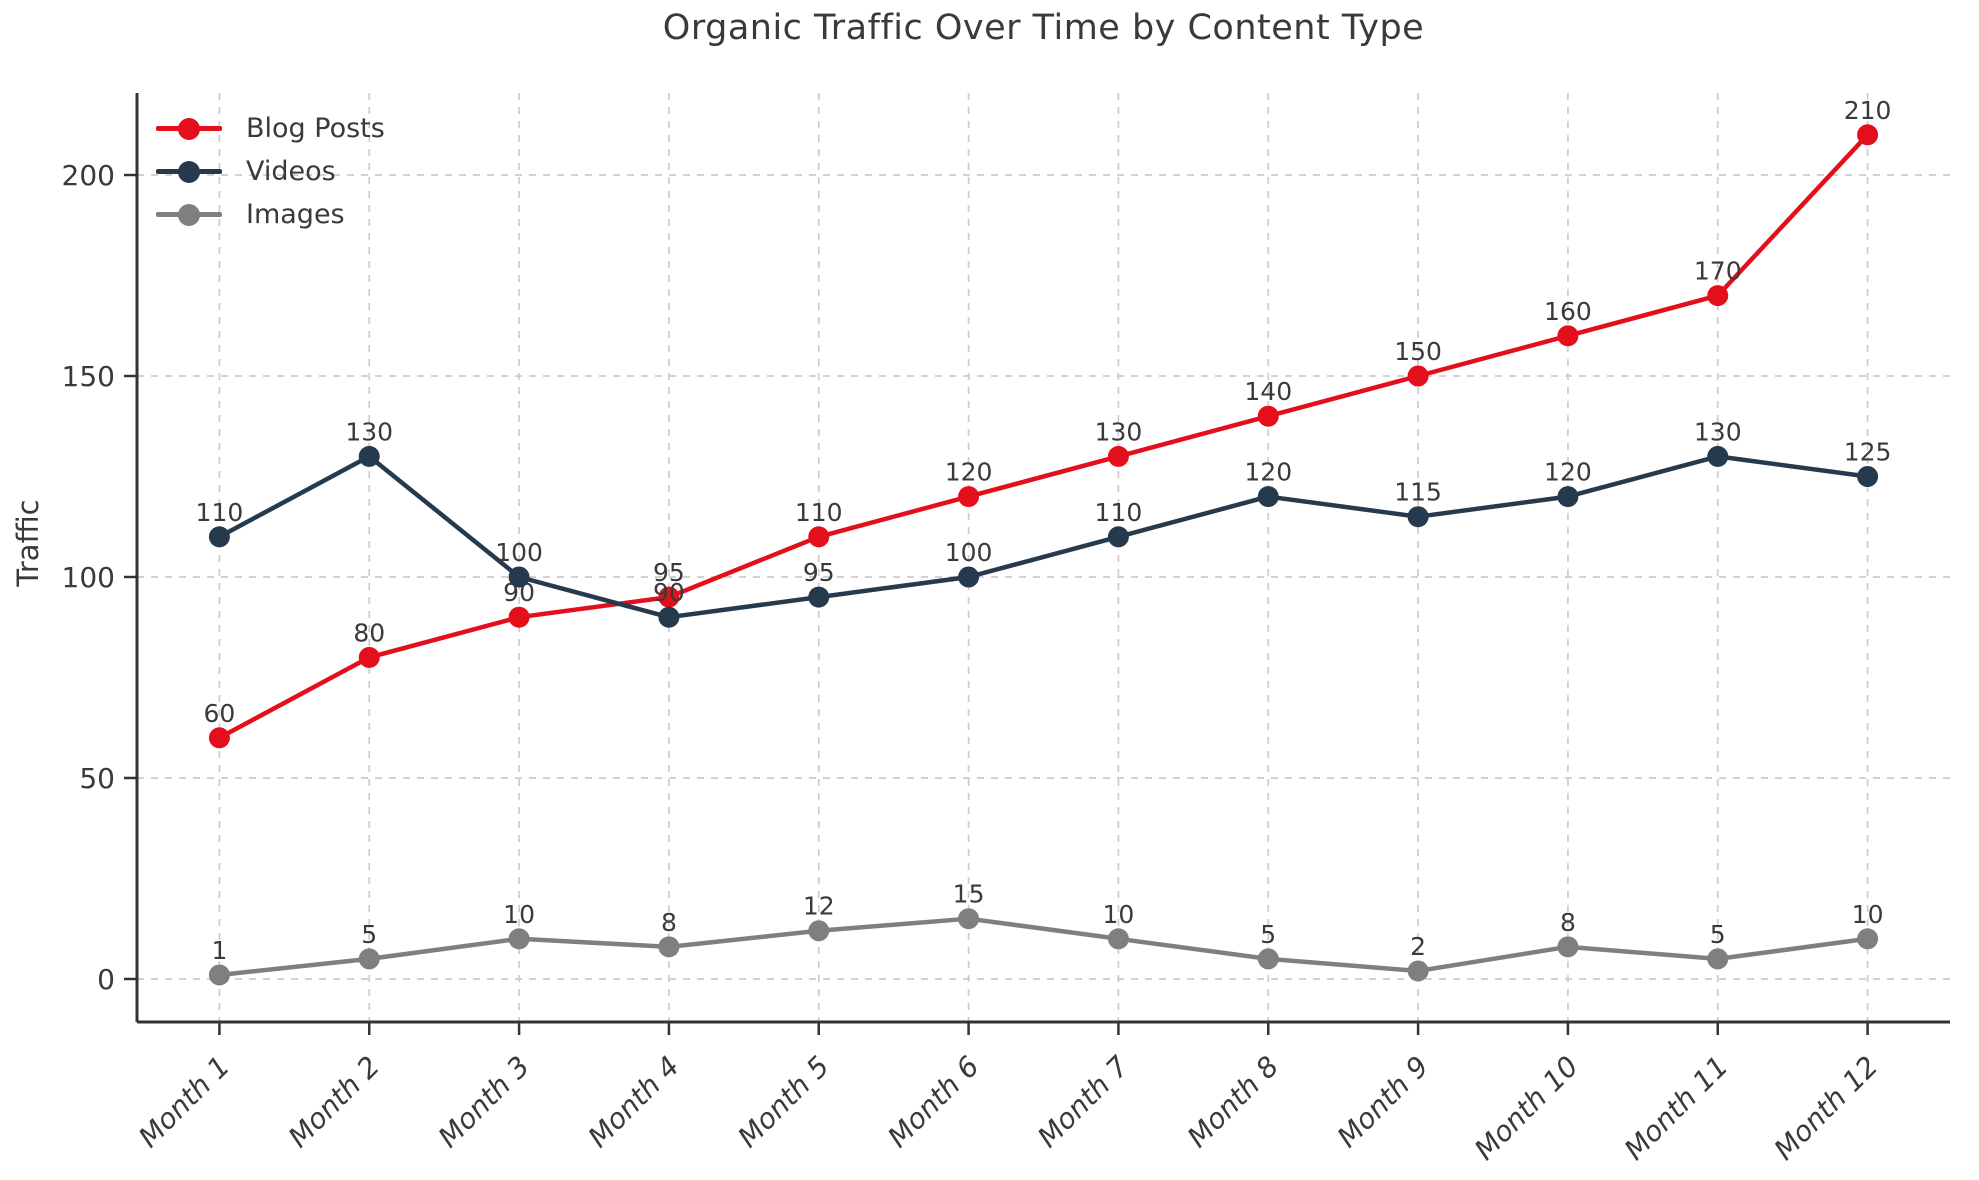  What do you see at coordinates (1418, 946) in the screenshot?
I see `data-point-label: 2` at bounding box center [1418, 946].